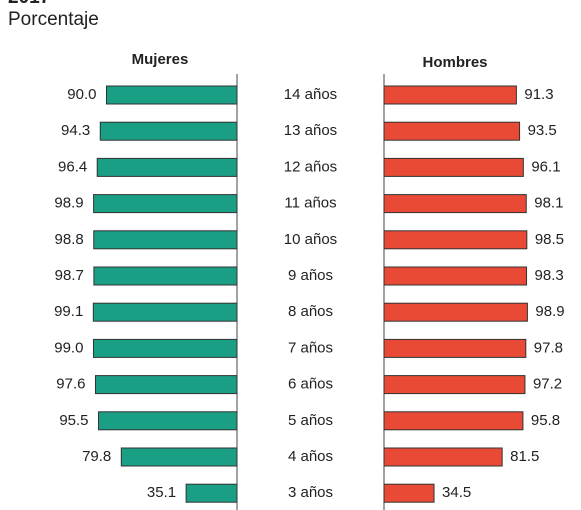 This screenshot has height=510, width=581. I want to click on value-label: 98.3, so click(549, 275).